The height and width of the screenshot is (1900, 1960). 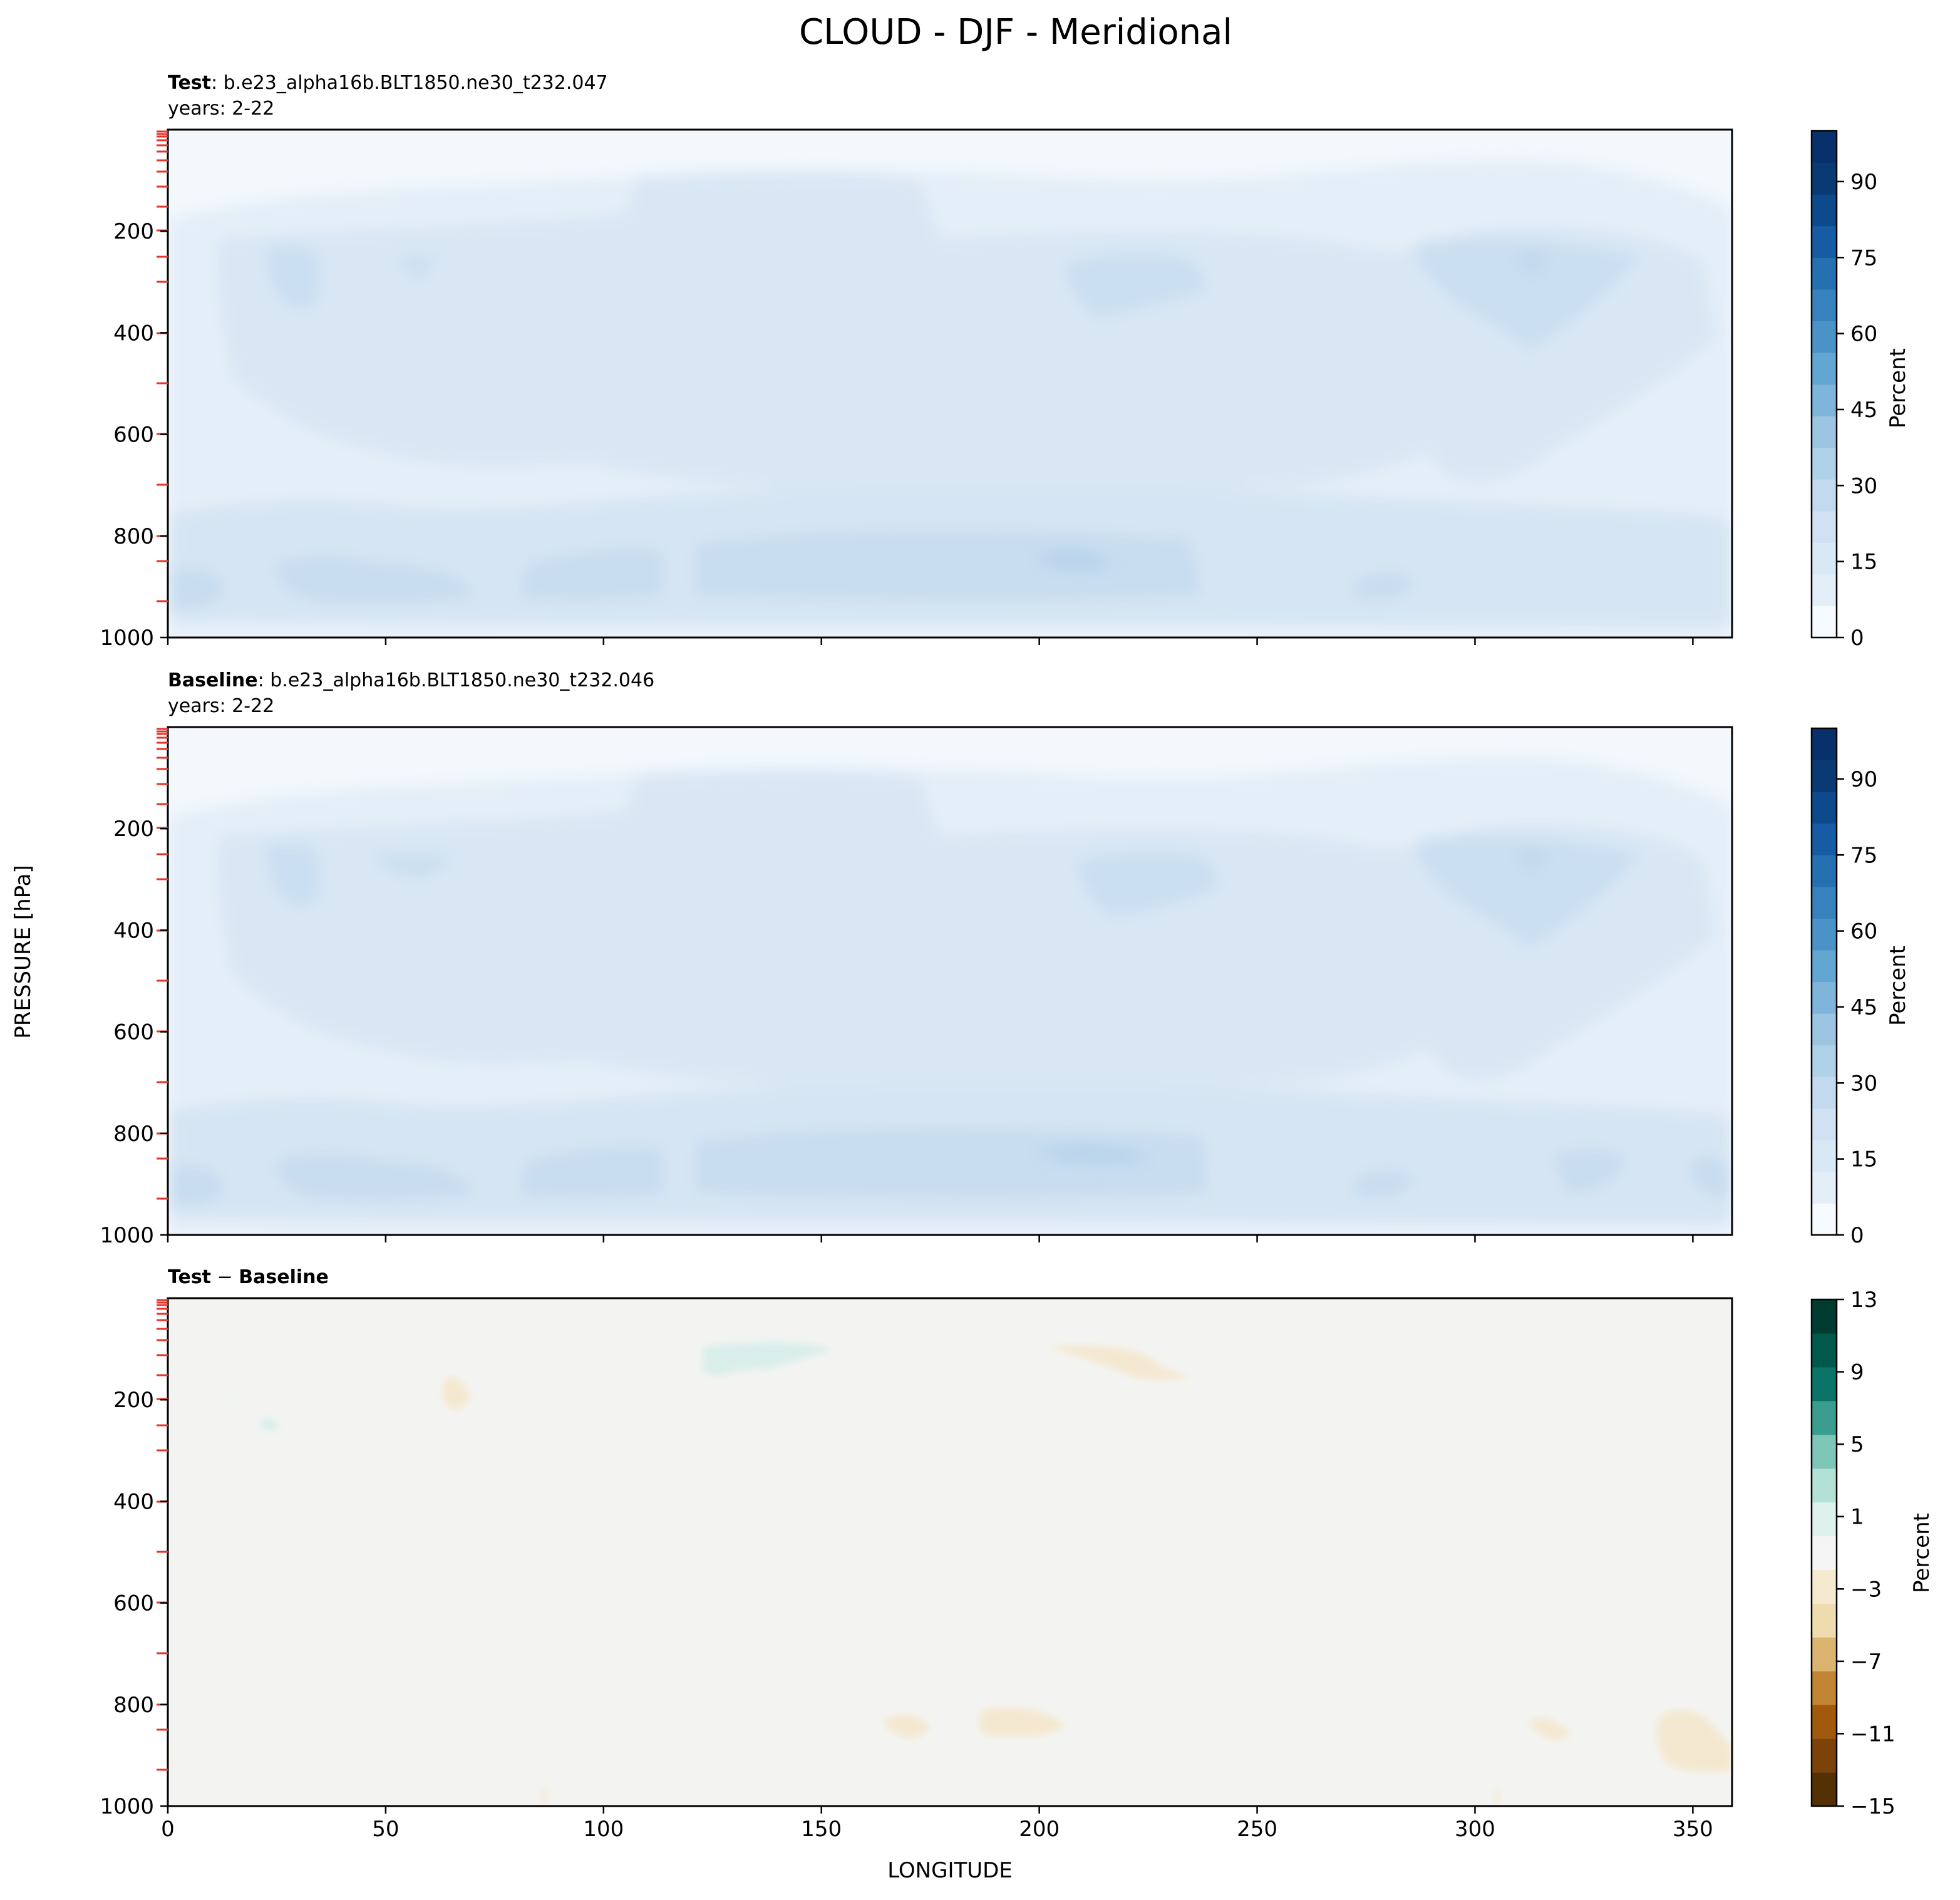 I want to click on test-colorbar-label: Percent, so click(x=1898, y=388).